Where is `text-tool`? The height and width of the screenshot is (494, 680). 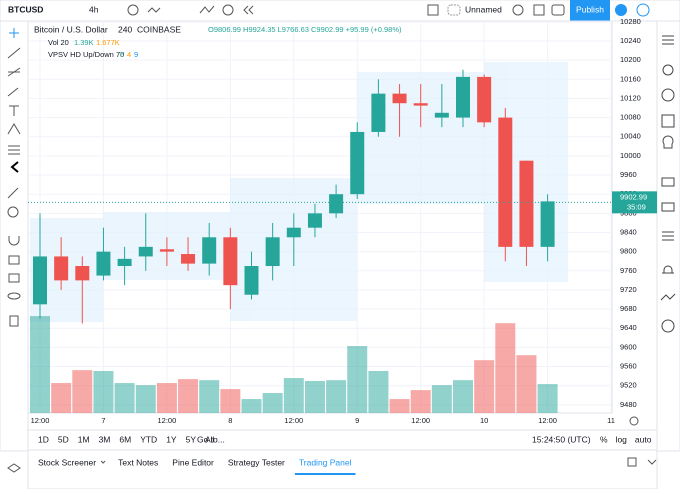 text-tool is located at coordinates (14, 110).